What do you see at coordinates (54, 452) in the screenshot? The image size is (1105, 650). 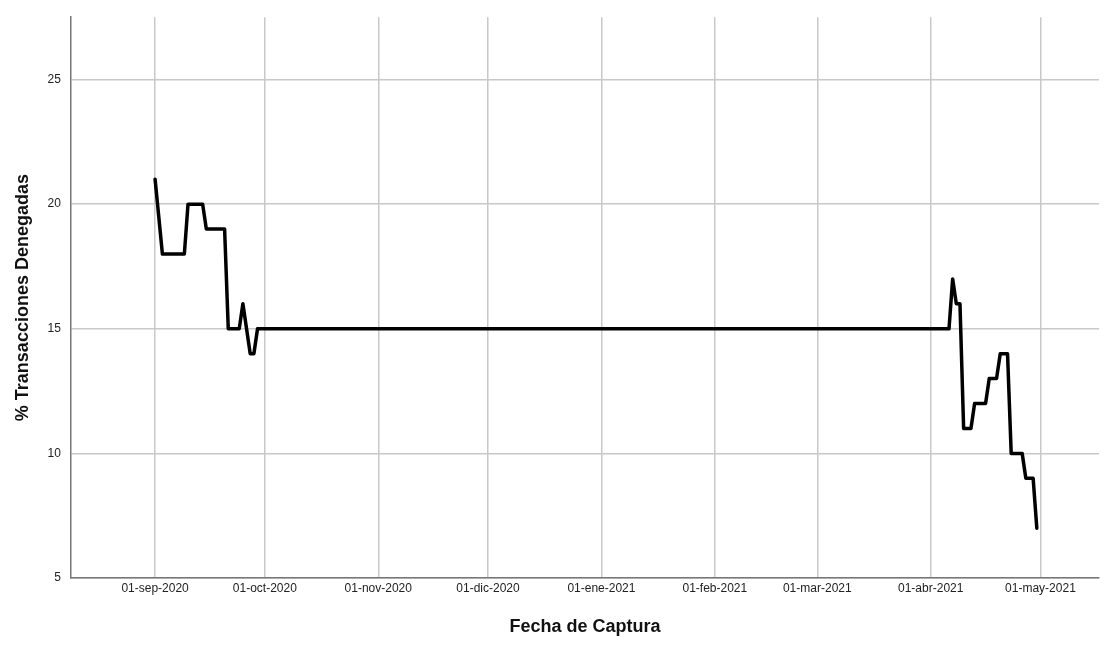 I see `y-tick-label: 10` at bounding box center [54, 452].